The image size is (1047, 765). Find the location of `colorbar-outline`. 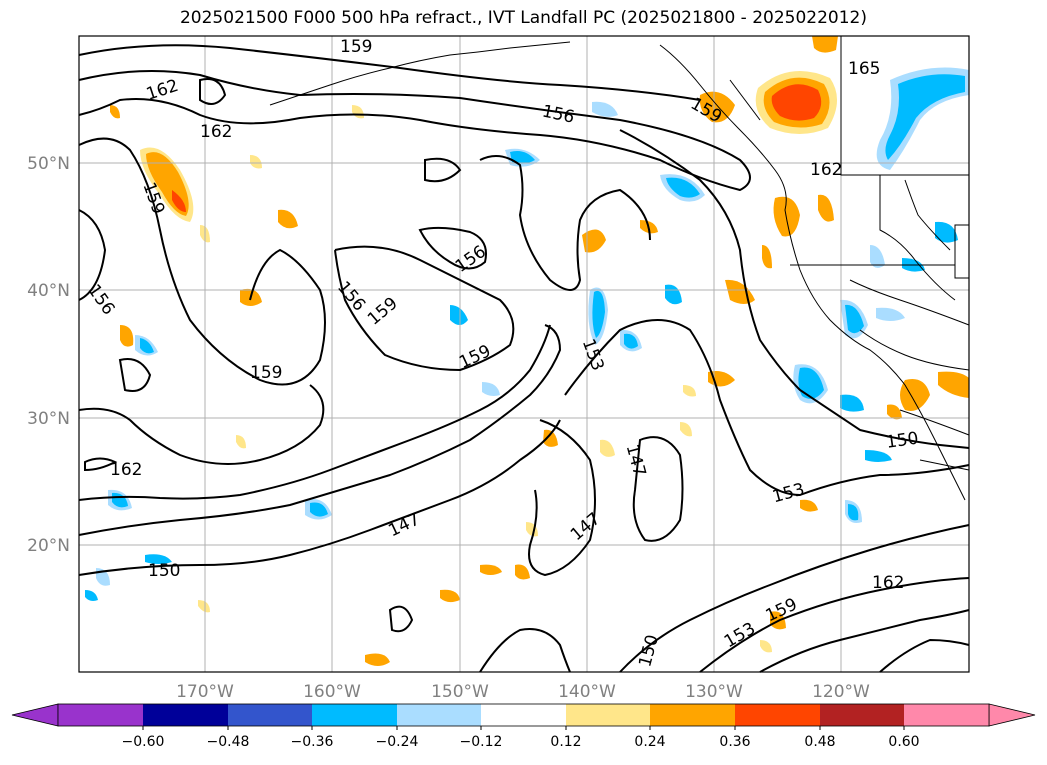

colorbar-outline is located at coordinates (523, 715).